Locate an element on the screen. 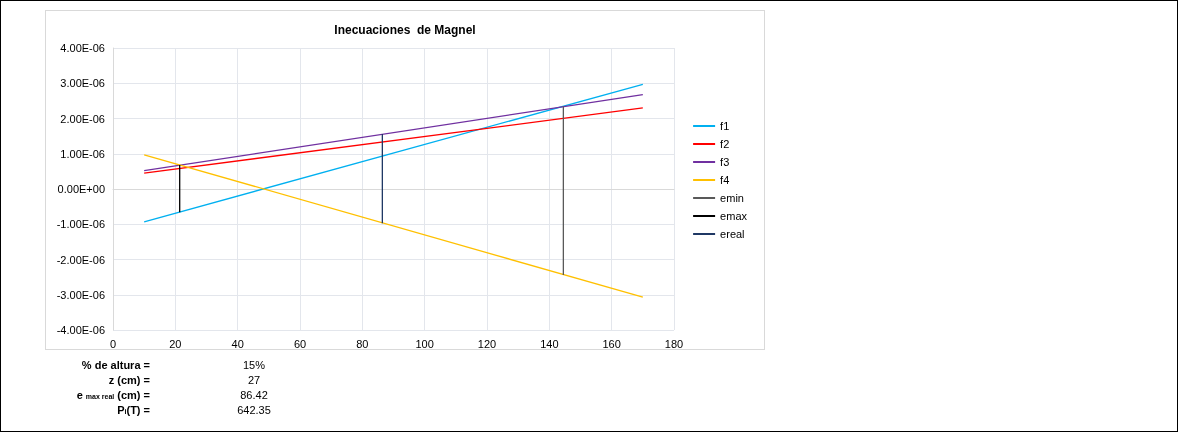 This screenshot has height=432, width=1178. y-tick-label: -4.00E-06 is located at coordinates (80, 330).